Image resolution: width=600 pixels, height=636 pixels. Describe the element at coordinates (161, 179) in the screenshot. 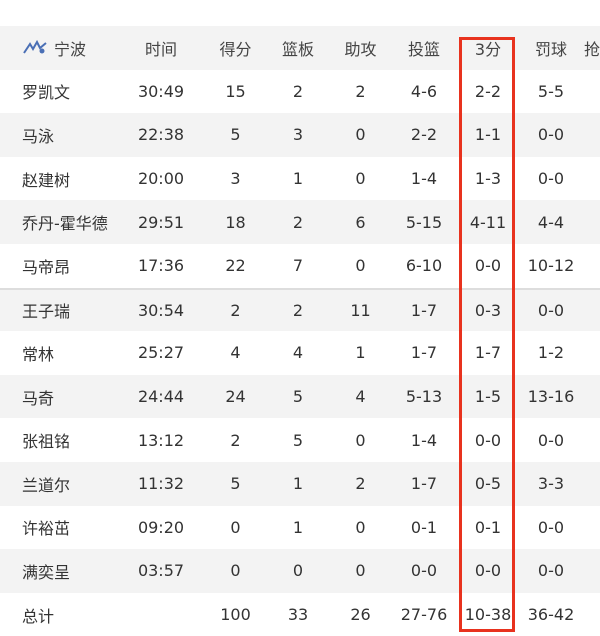

I see `stat-cell: 20:00` at that location.